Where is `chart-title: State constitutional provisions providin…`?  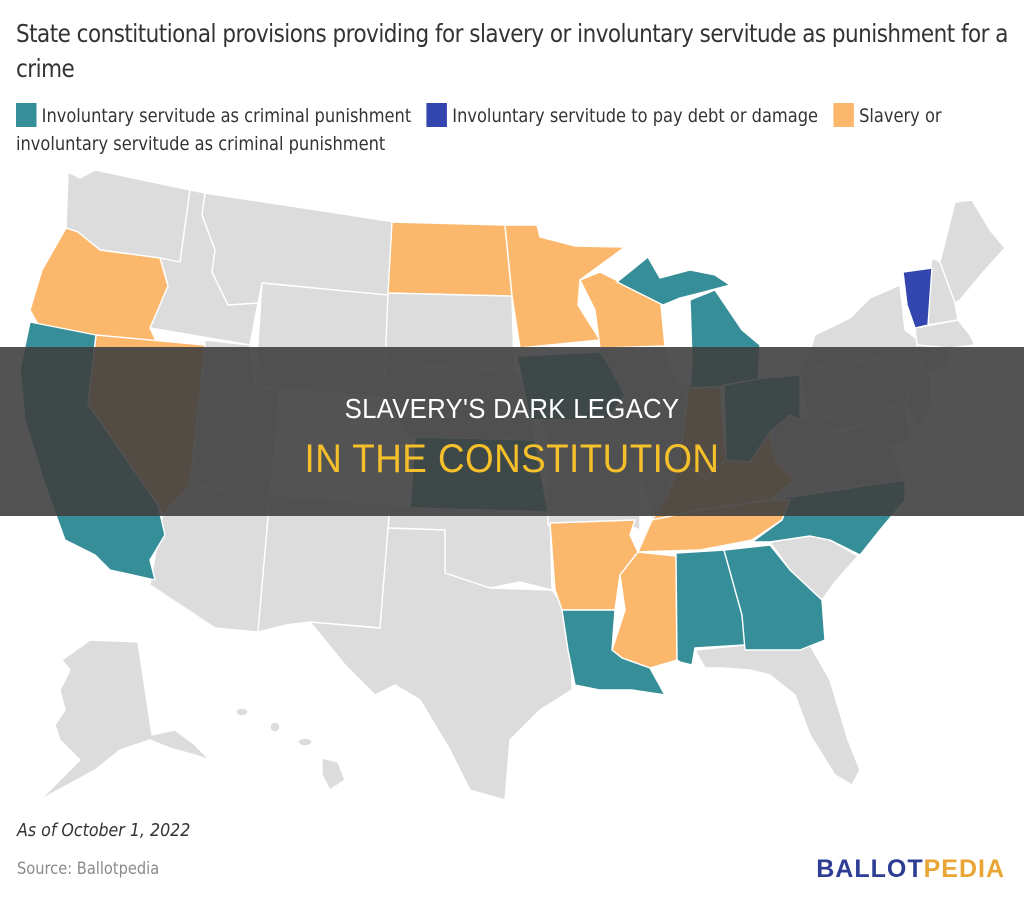
chart-title: State constitutional provisions providin… is located at coordinates (512, 51).